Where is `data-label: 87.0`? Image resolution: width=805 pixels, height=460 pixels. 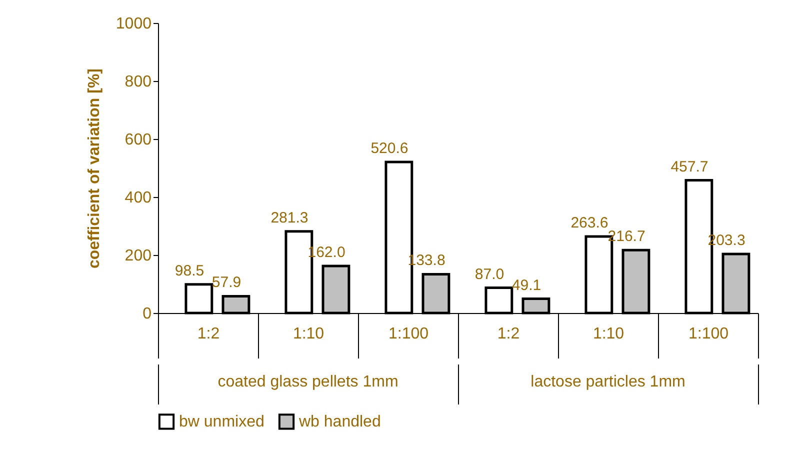
data-label: 87.0 is located at coordinates (489, 274).